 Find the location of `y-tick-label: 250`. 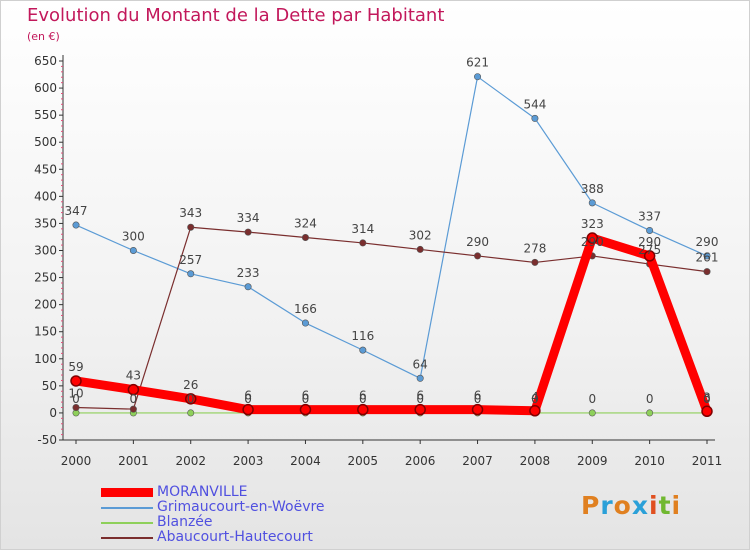

y-tick-label: 250 is located at coordinates (45, 278).